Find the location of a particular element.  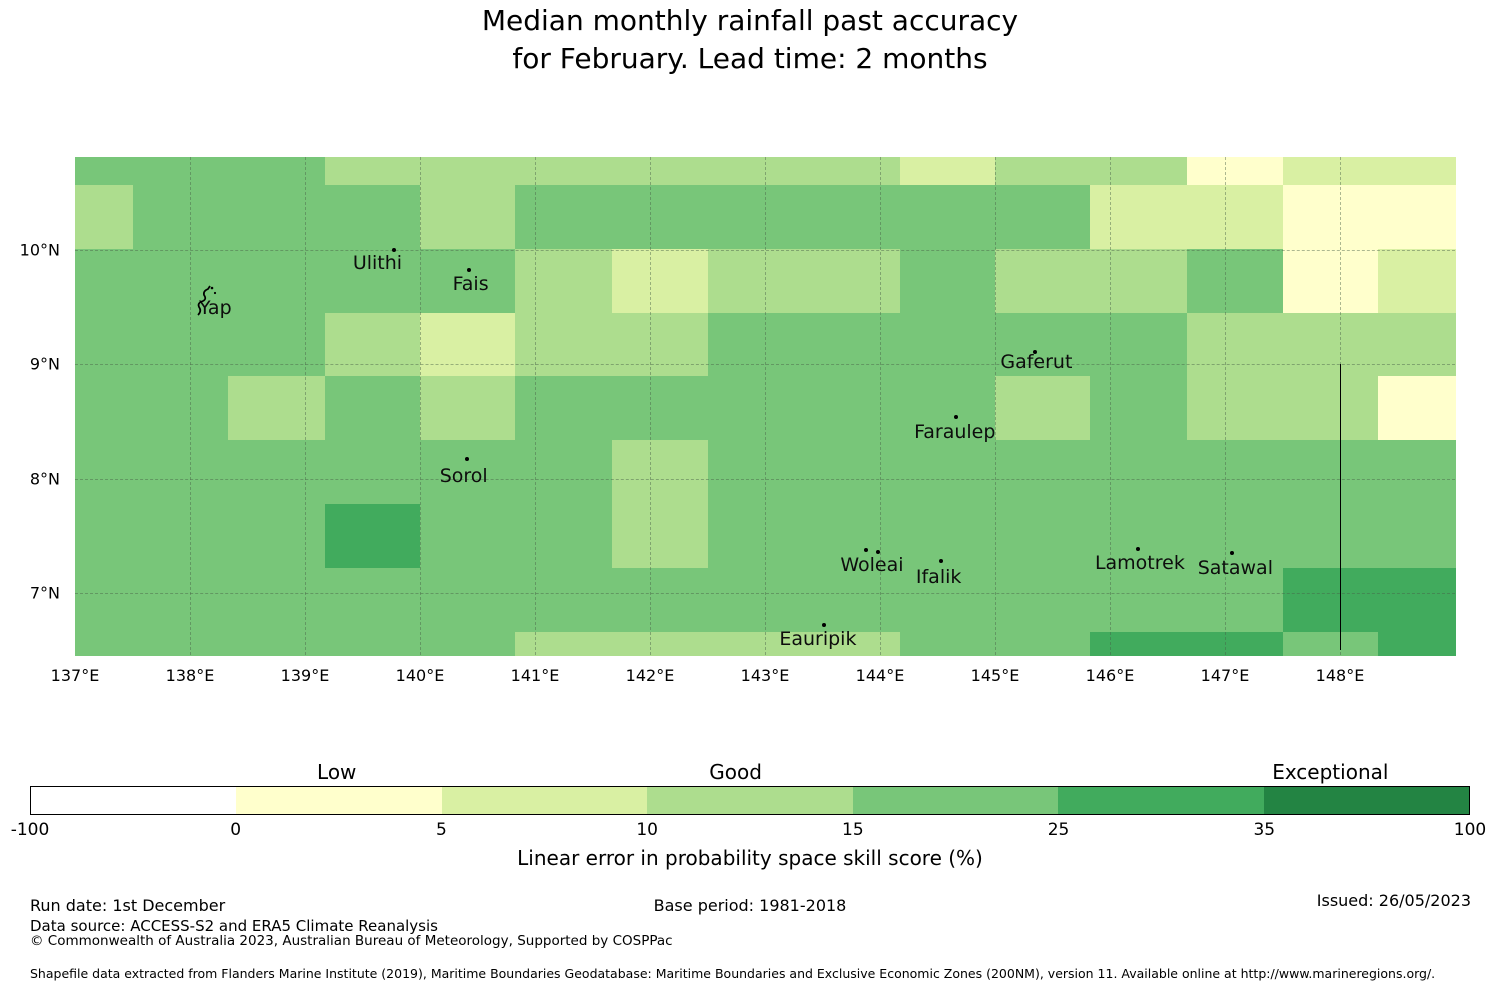

x-axis-tick-label: 143°E is located at coordinates (765, 675).